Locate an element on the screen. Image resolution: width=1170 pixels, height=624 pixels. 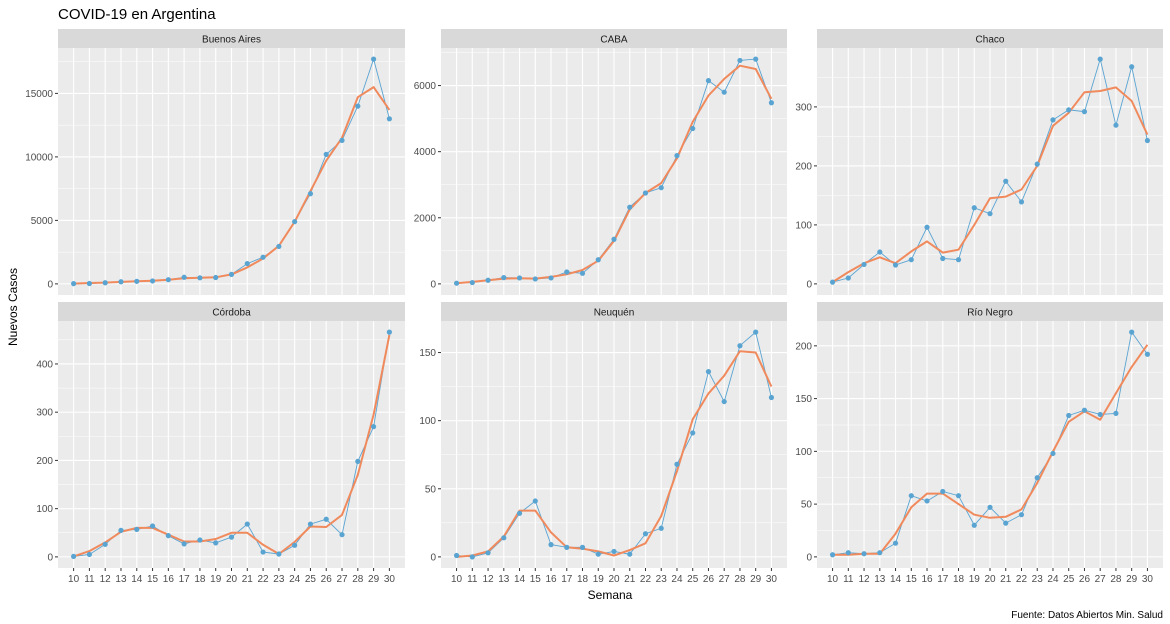
x-tick-label: 29 is located at coordinates (756, 579).